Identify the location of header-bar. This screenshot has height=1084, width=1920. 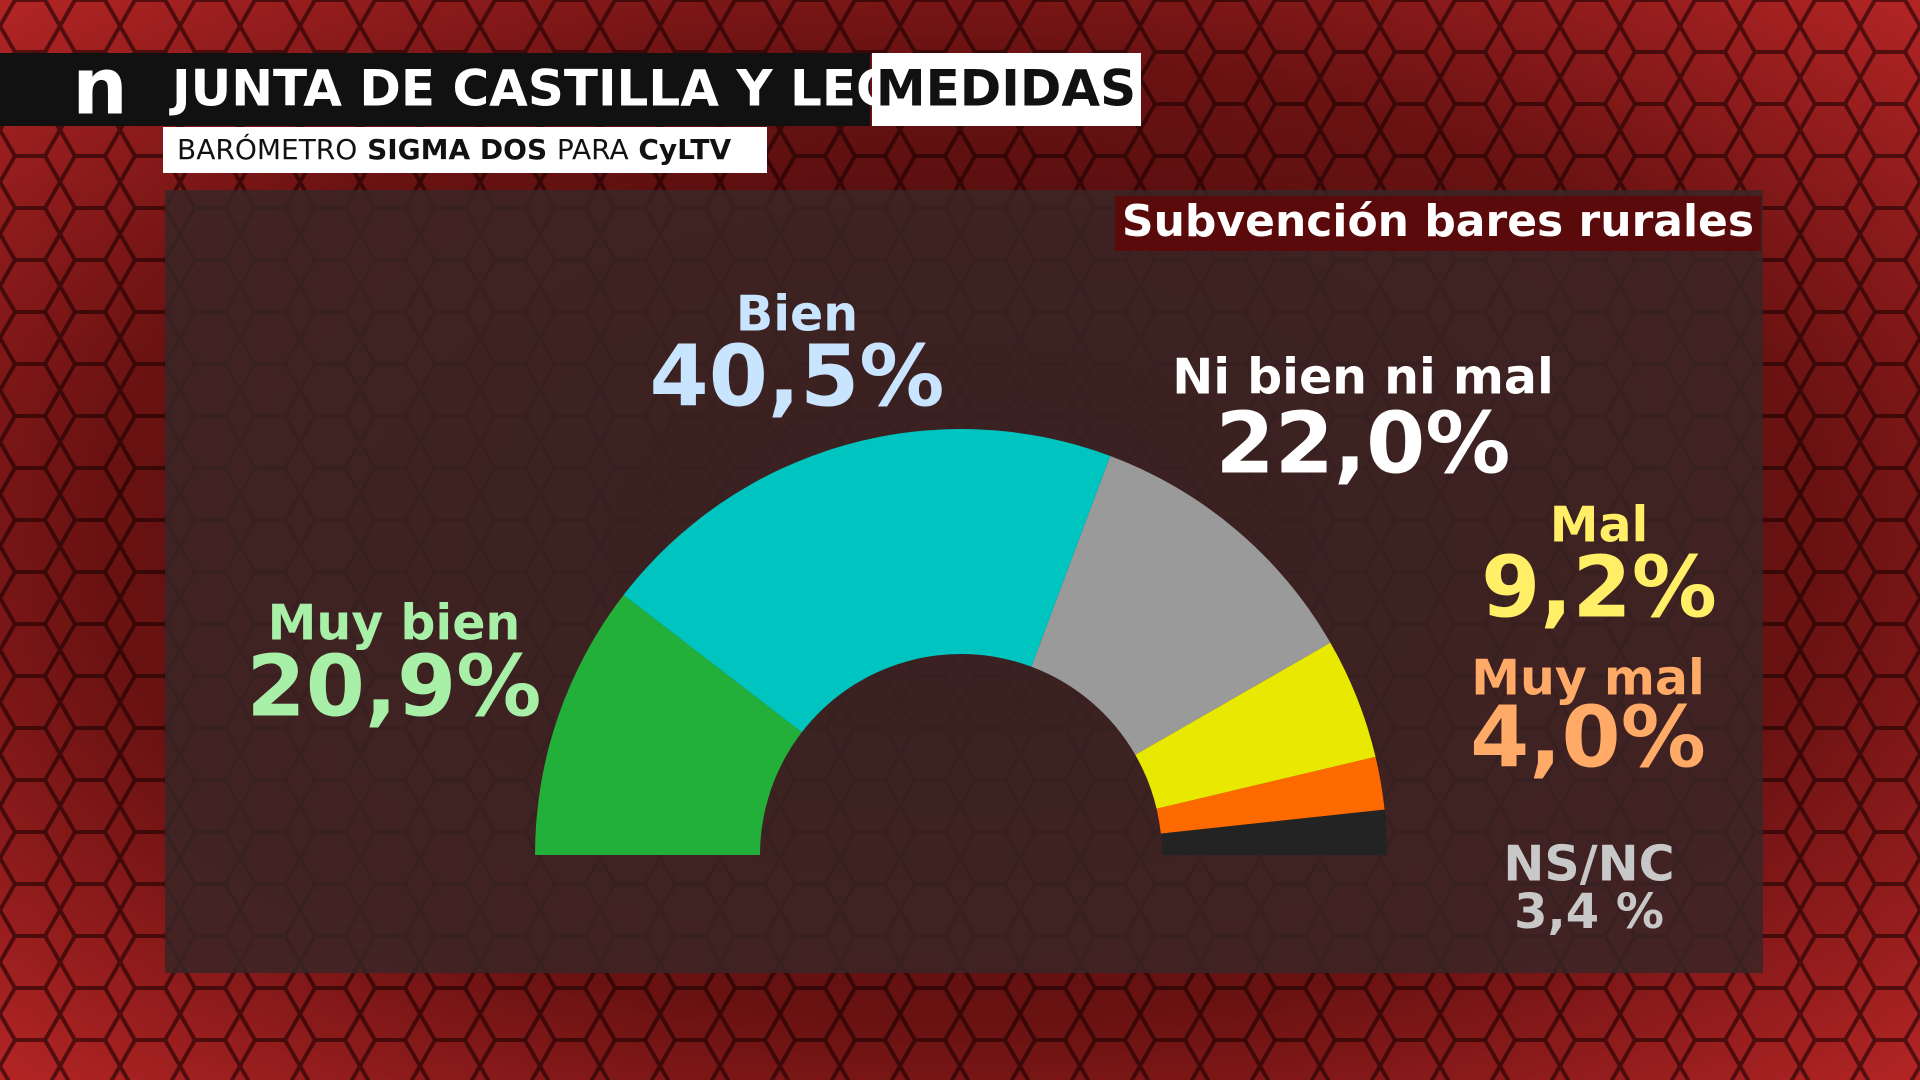
(435, 89).